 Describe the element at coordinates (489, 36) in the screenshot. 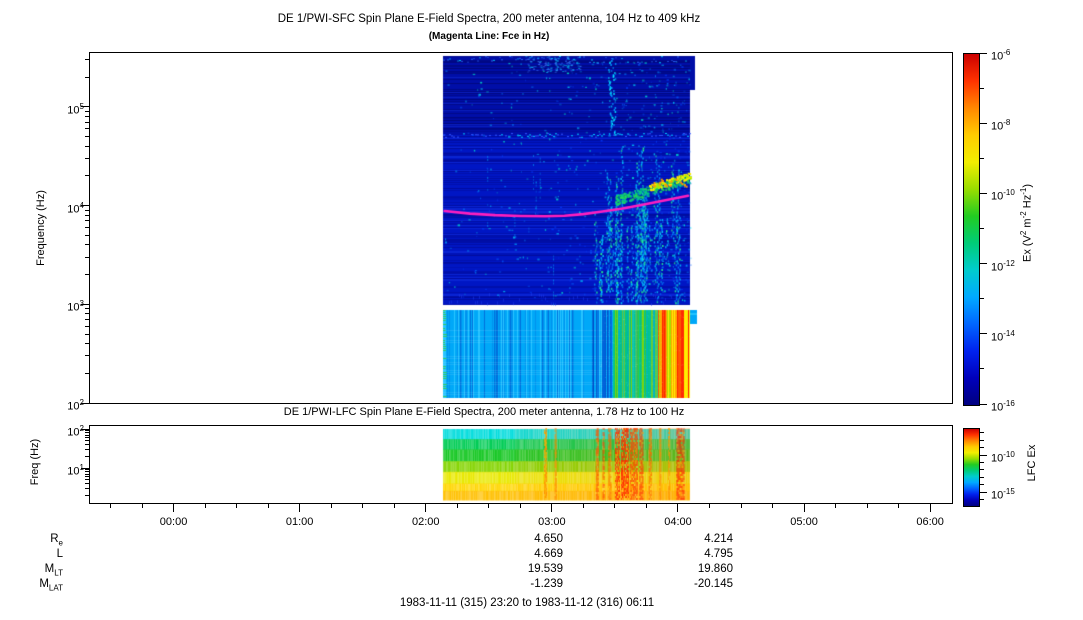

I see `sfc-subtitle: (Magenta Line: Fce in Hz)` at that location.